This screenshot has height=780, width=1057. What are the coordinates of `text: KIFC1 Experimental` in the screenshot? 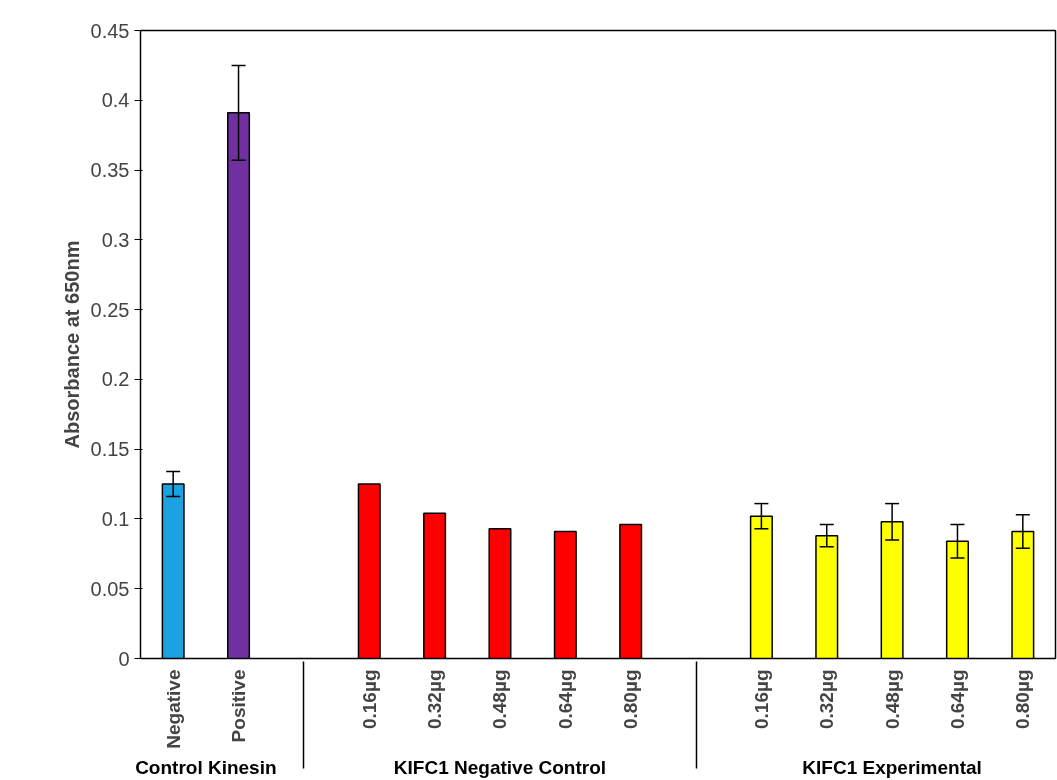 It's located at (892, 767).